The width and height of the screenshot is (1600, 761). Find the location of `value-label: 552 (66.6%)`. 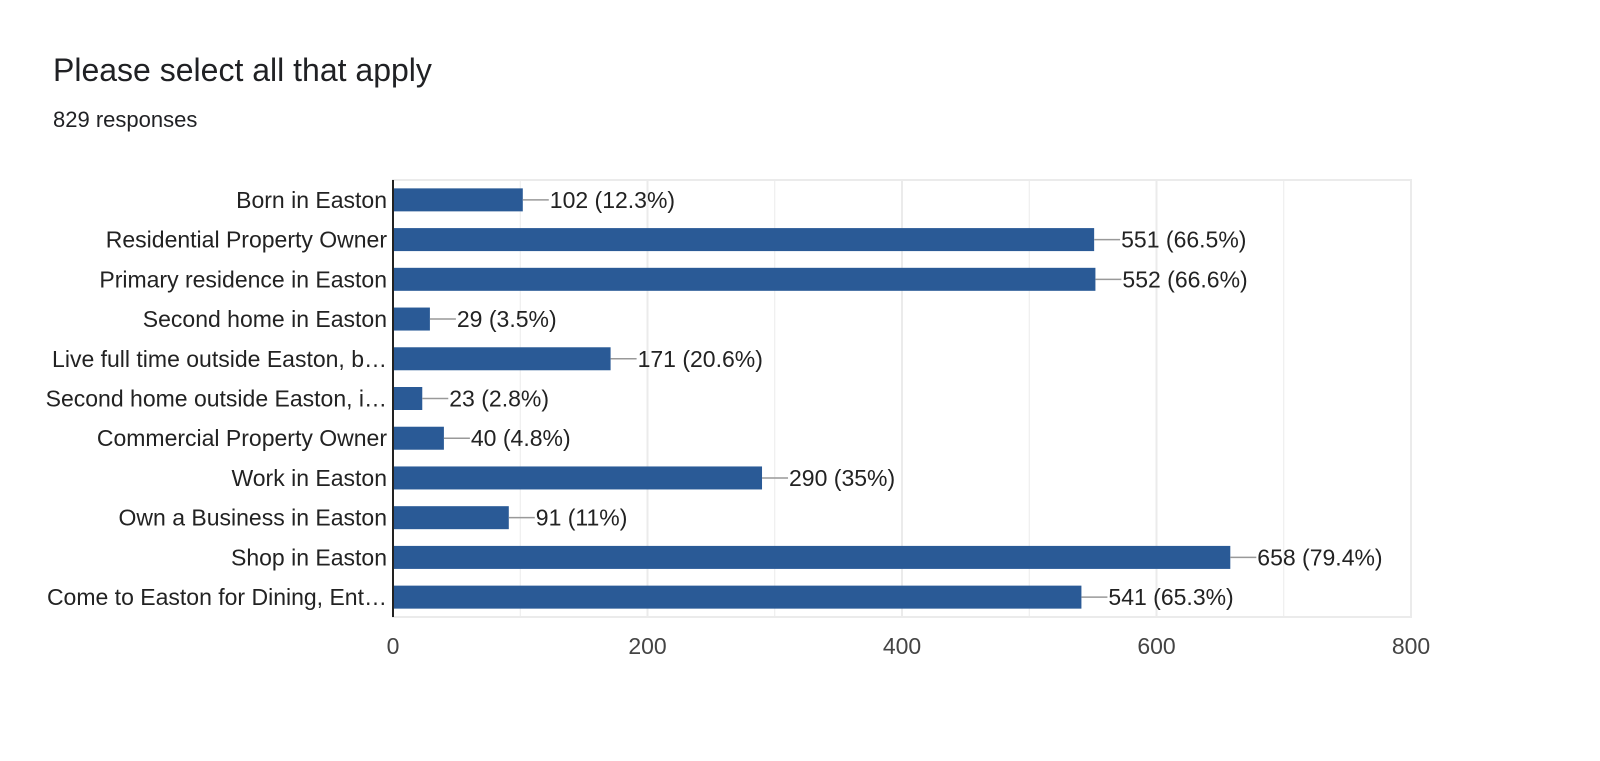

value-label: 552 (66.6%) is located at coordinates (1184, 279).